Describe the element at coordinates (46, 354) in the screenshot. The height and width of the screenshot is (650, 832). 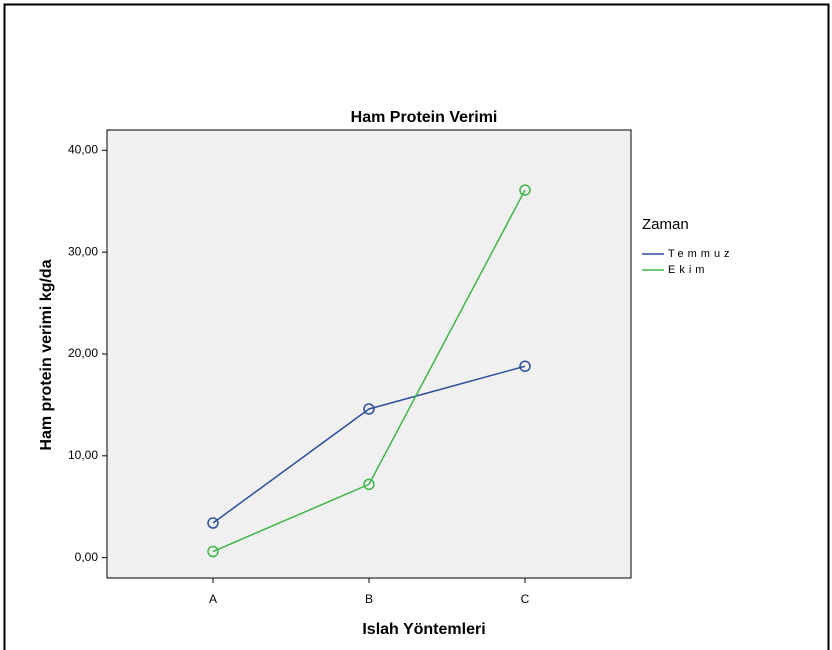
I see `y-axis-label: Ham protein verimi kg/da` at that location.